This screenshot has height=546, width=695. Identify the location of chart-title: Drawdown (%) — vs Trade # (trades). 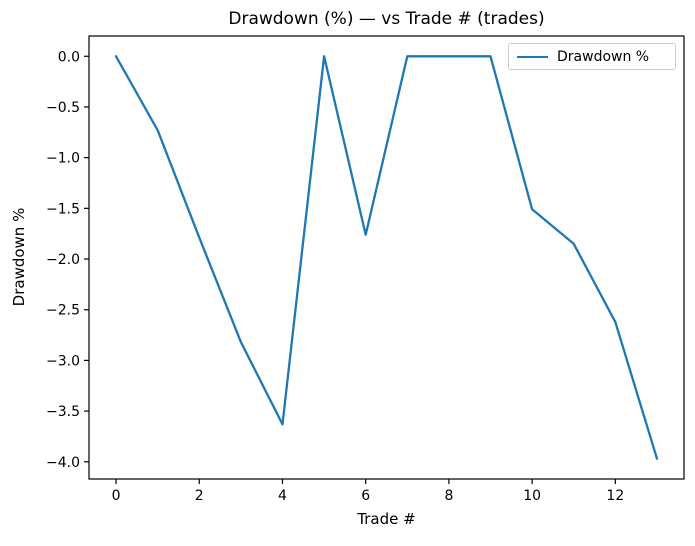
(386, 19).